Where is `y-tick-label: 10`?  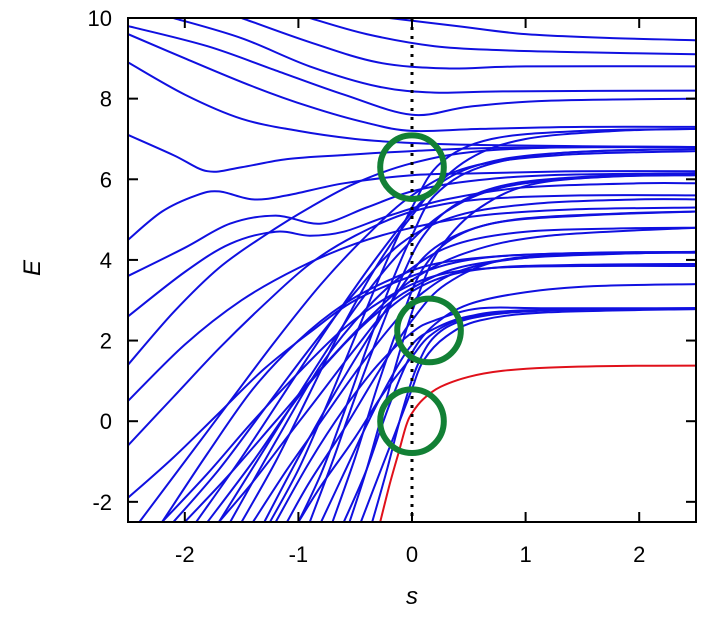 y-tick-label: 10 is located at coordinates (100, 18).